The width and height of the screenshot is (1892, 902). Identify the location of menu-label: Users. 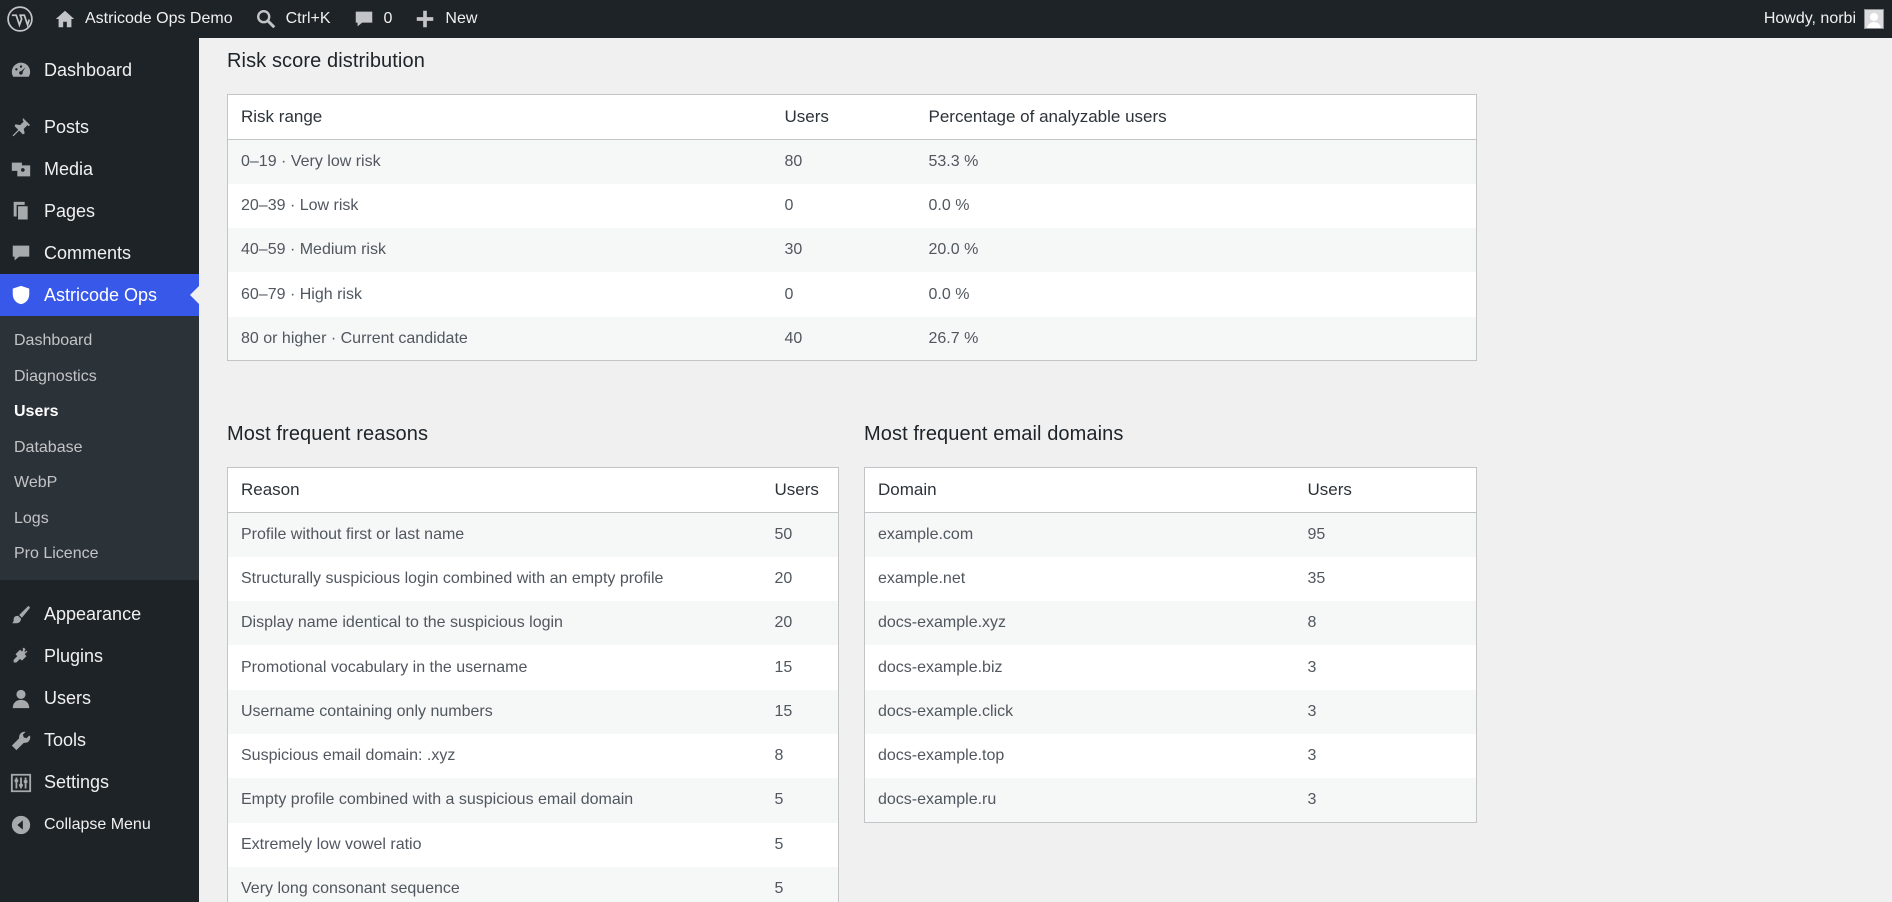
(68, 698).